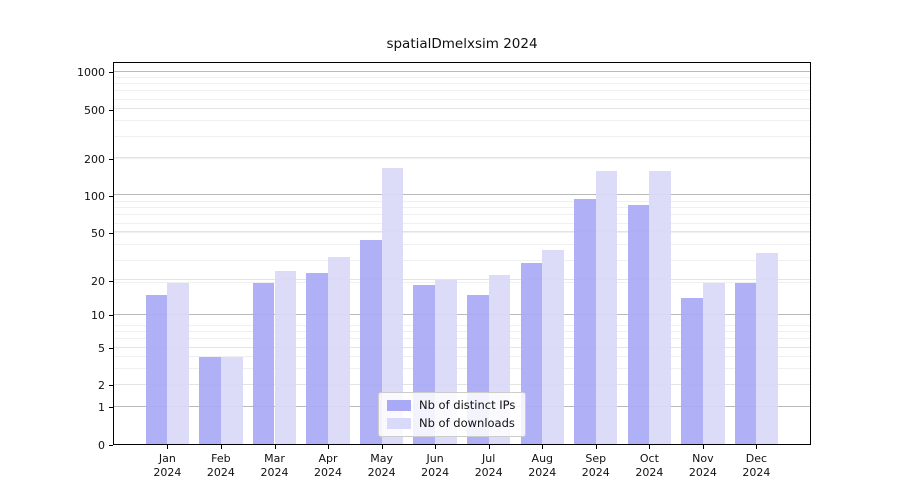  I want to click on y-tick-label: 200, so click(94, 159).